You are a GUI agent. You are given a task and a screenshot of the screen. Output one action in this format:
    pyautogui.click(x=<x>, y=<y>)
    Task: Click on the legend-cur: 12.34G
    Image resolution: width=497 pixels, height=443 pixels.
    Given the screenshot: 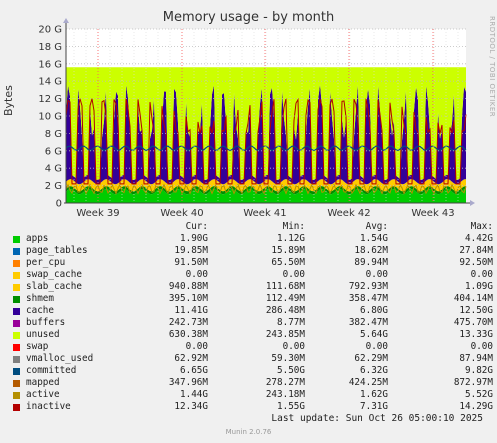 What is the action you would take?
    pyautogui.click(x=191, y=406)
    